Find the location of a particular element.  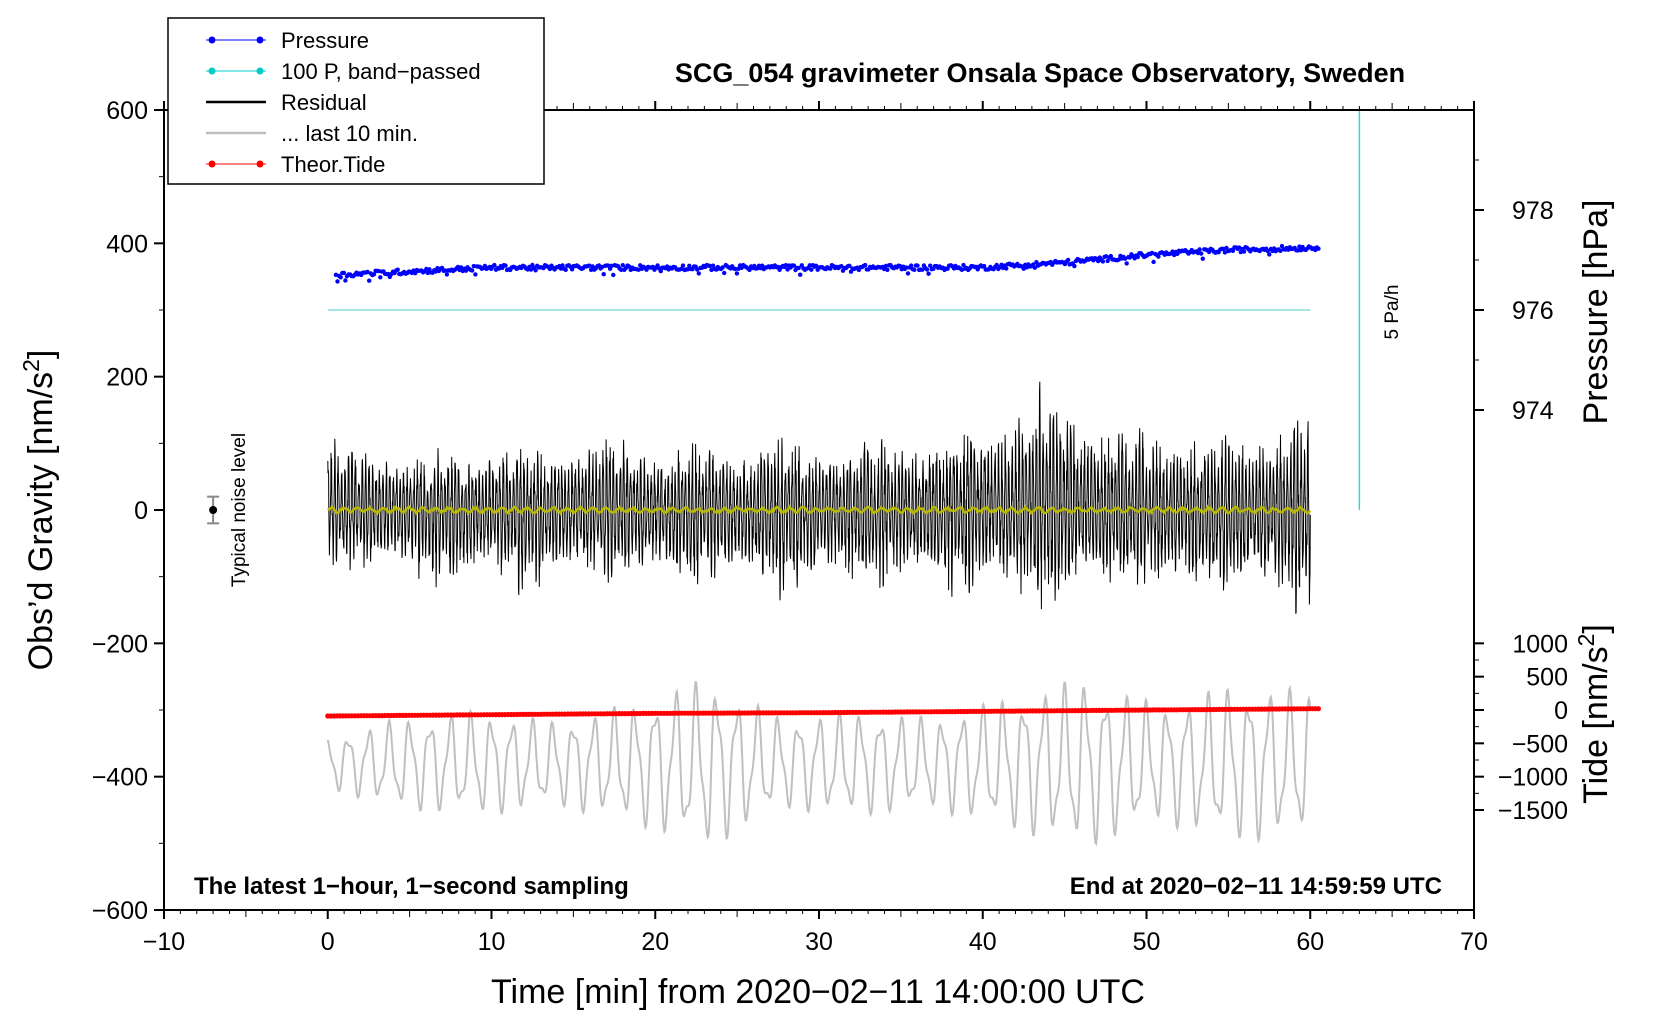

series-last-10-min-line is located at coordinates (819, 763).